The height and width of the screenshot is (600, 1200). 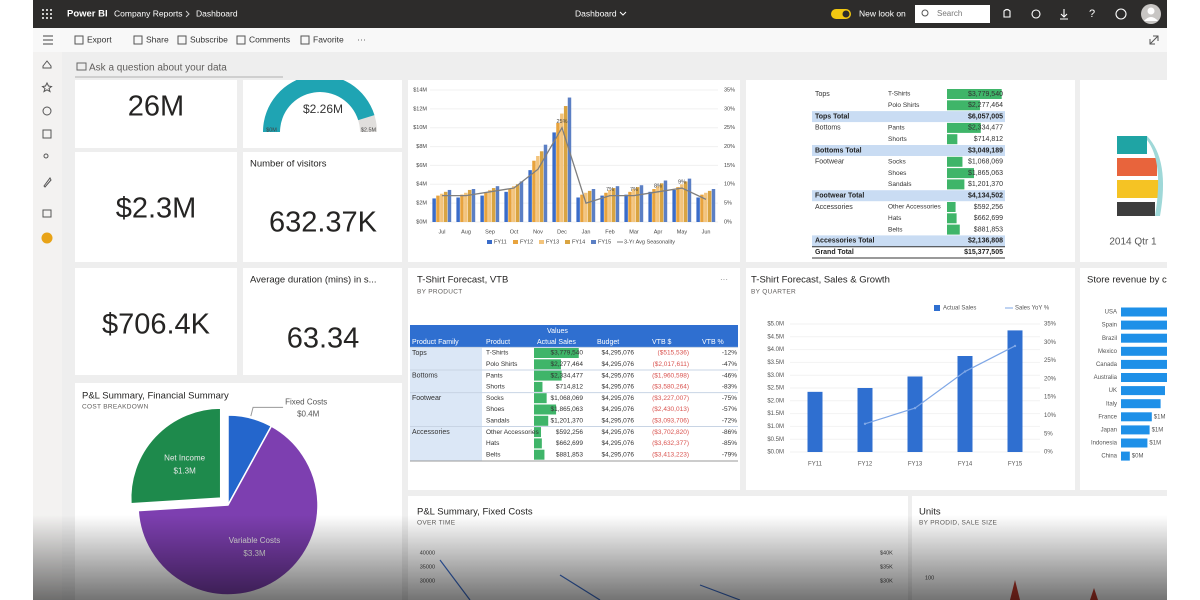 I want to click on row-actual: $881,853, so click(x=569, y=454).